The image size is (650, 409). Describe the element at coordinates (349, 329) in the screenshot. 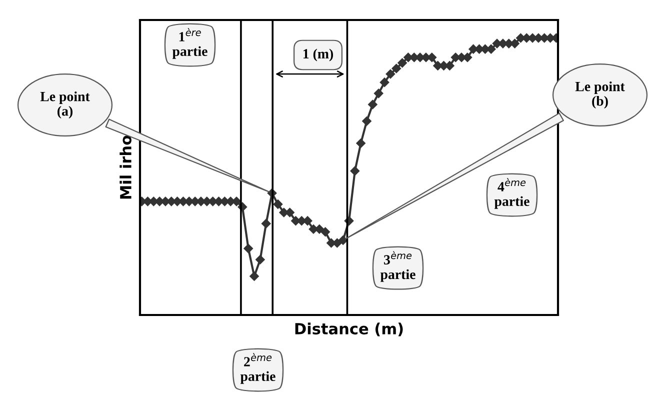

I see `x-axis-title: Distance (m)` at that location.